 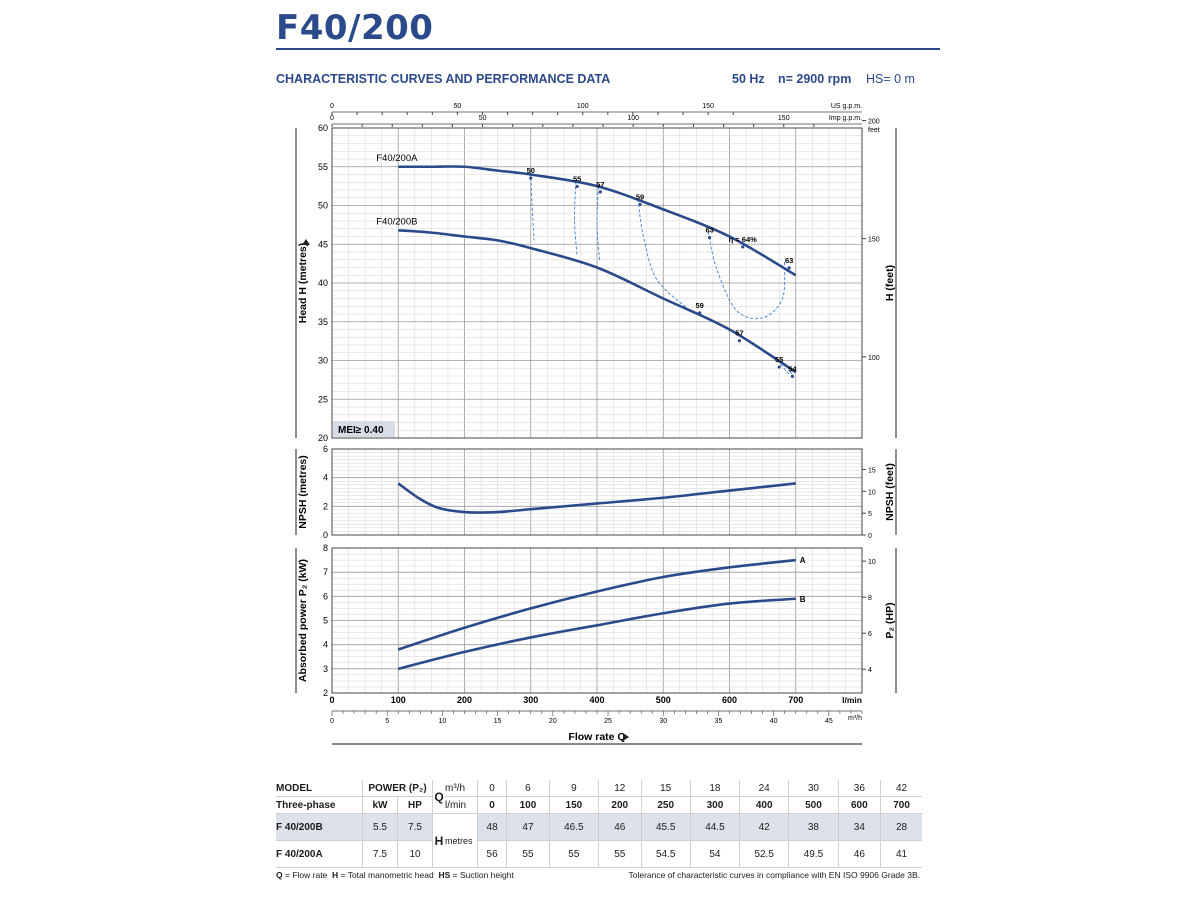 What do you see at coordinates (874, 358) in the screenshot?
I see `head-ytick-right-label: 100` at bounding box center [874, 358].